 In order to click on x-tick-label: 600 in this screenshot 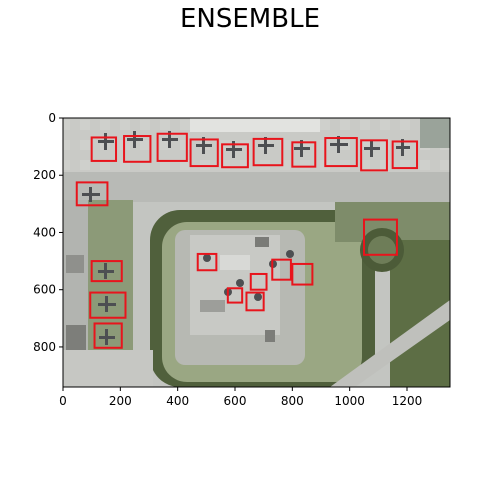, I will do `click(235, 401)`.